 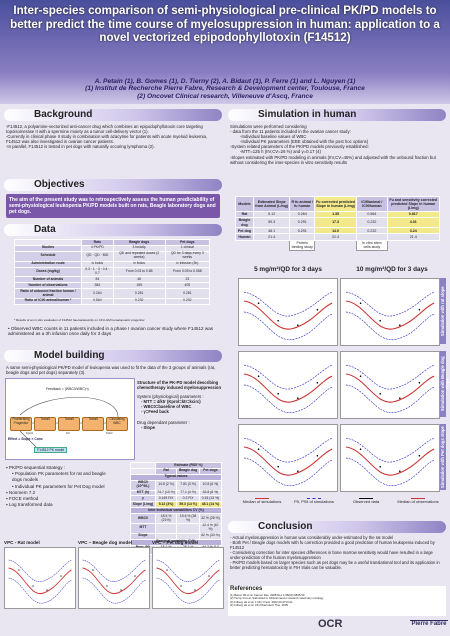 What do you see at coordinates (210, 485) in the screenshot?
I see `table-cell: 10.8 (6 %)` at bounding box center [210, 485].